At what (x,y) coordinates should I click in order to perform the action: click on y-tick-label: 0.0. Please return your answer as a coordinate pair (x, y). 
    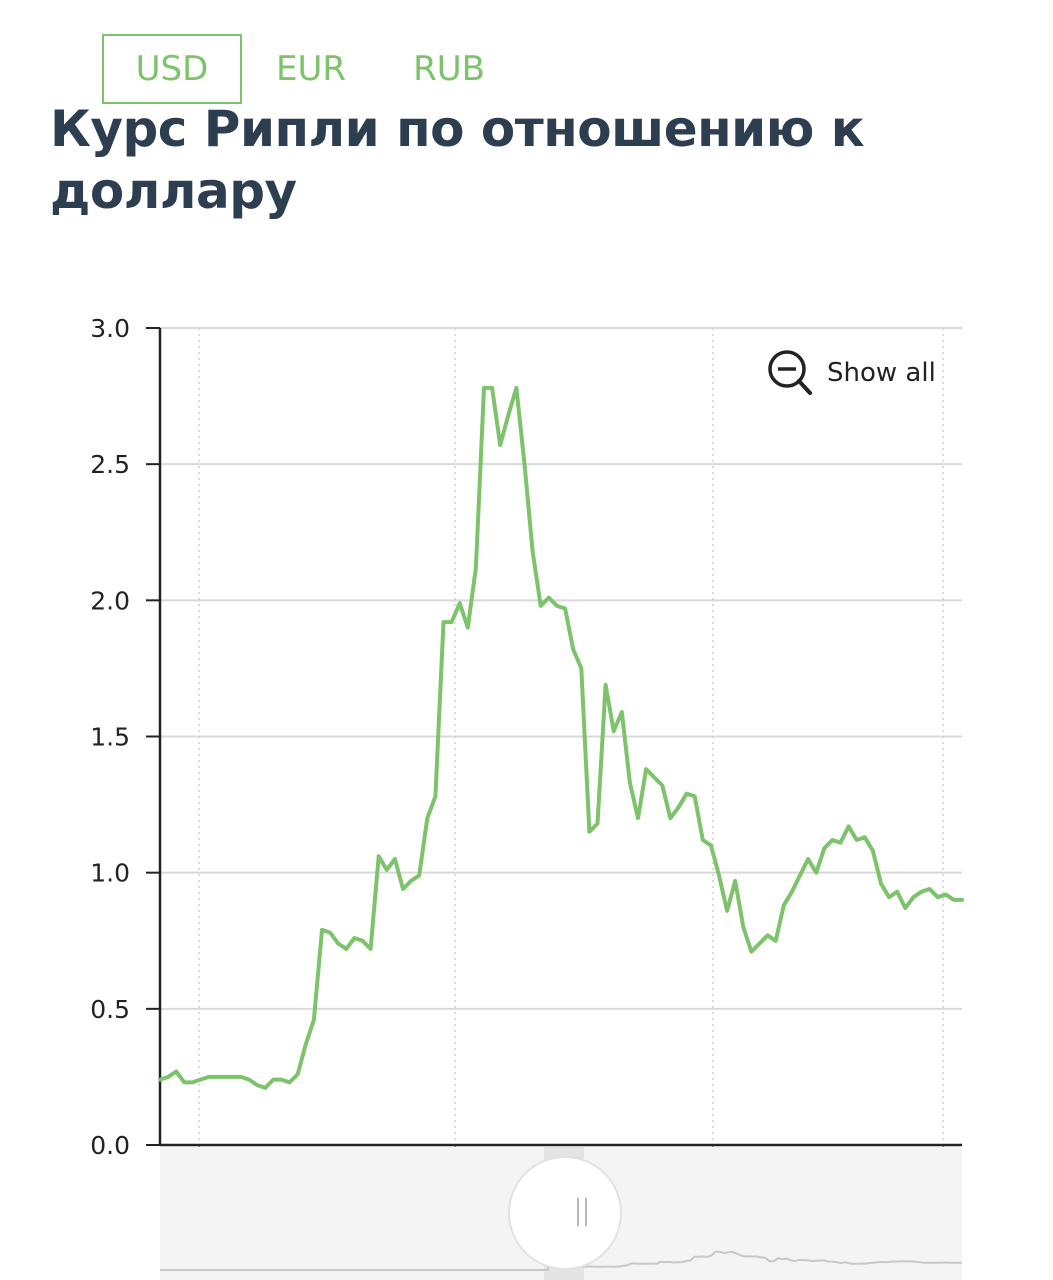
    Looking at the image, I should click on (110, 1145).